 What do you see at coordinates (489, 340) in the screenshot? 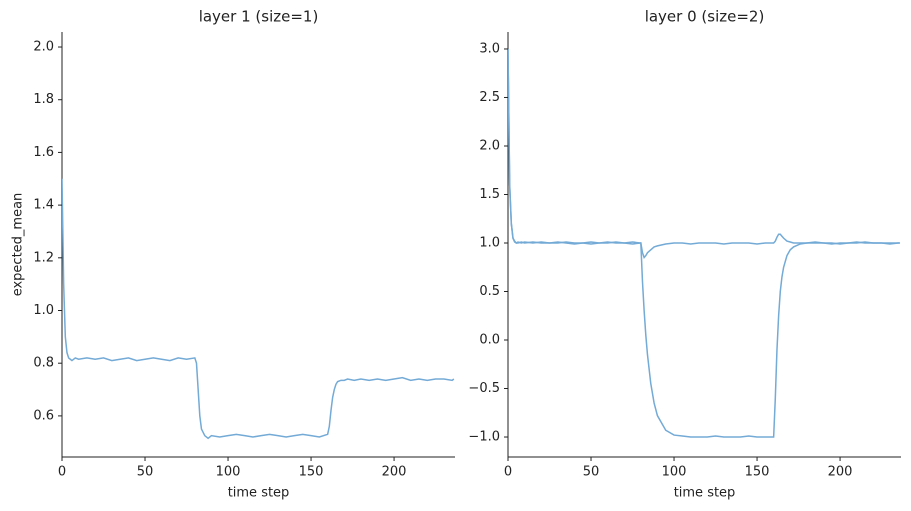
I see `y-tick-label: 0.0` at bounding box center [489, 340].